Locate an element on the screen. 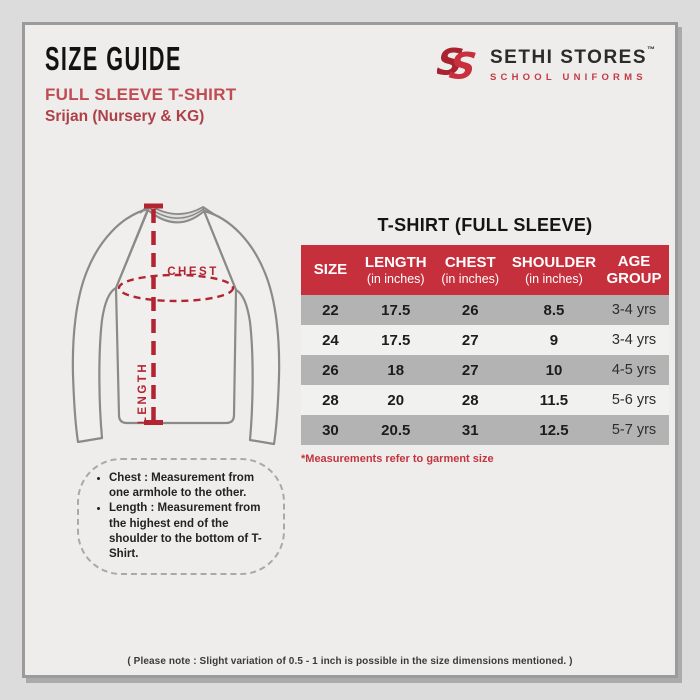 The width and height of the screenshot is (700, 700). table-cell: 18 is located at coordinates (396, 370).